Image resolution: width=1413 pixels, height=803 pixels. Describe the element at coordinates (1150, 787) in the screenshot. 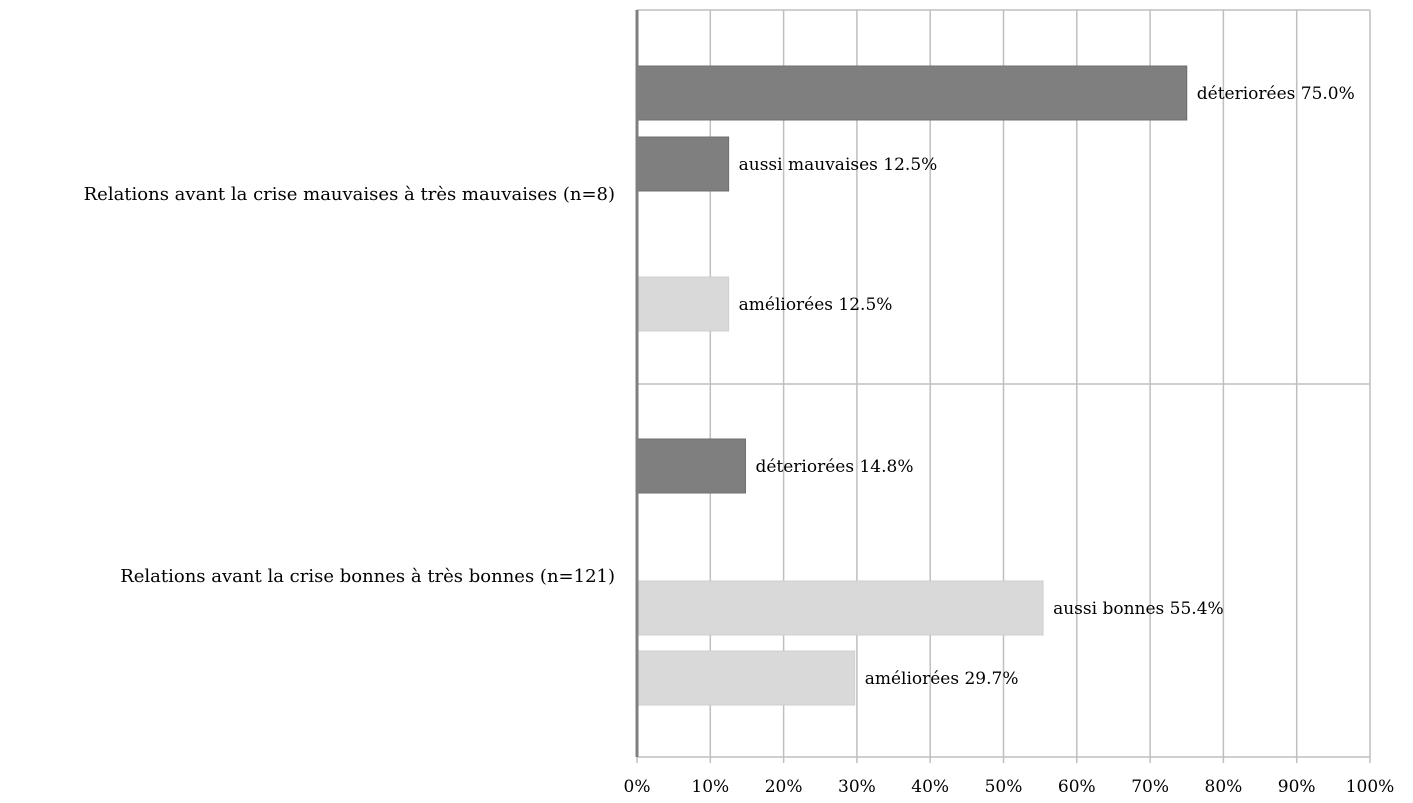

I see `x-tick-label: 70%` at that location.